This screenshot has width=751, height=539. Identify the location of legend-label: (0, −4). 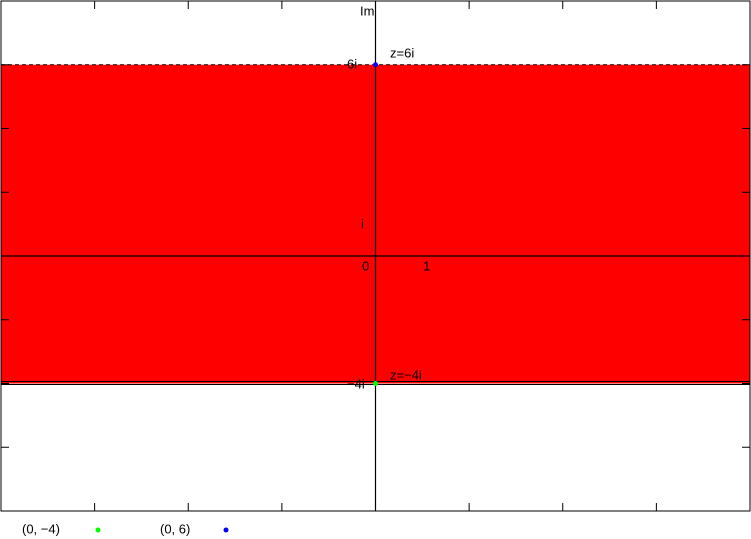
(41, 528).